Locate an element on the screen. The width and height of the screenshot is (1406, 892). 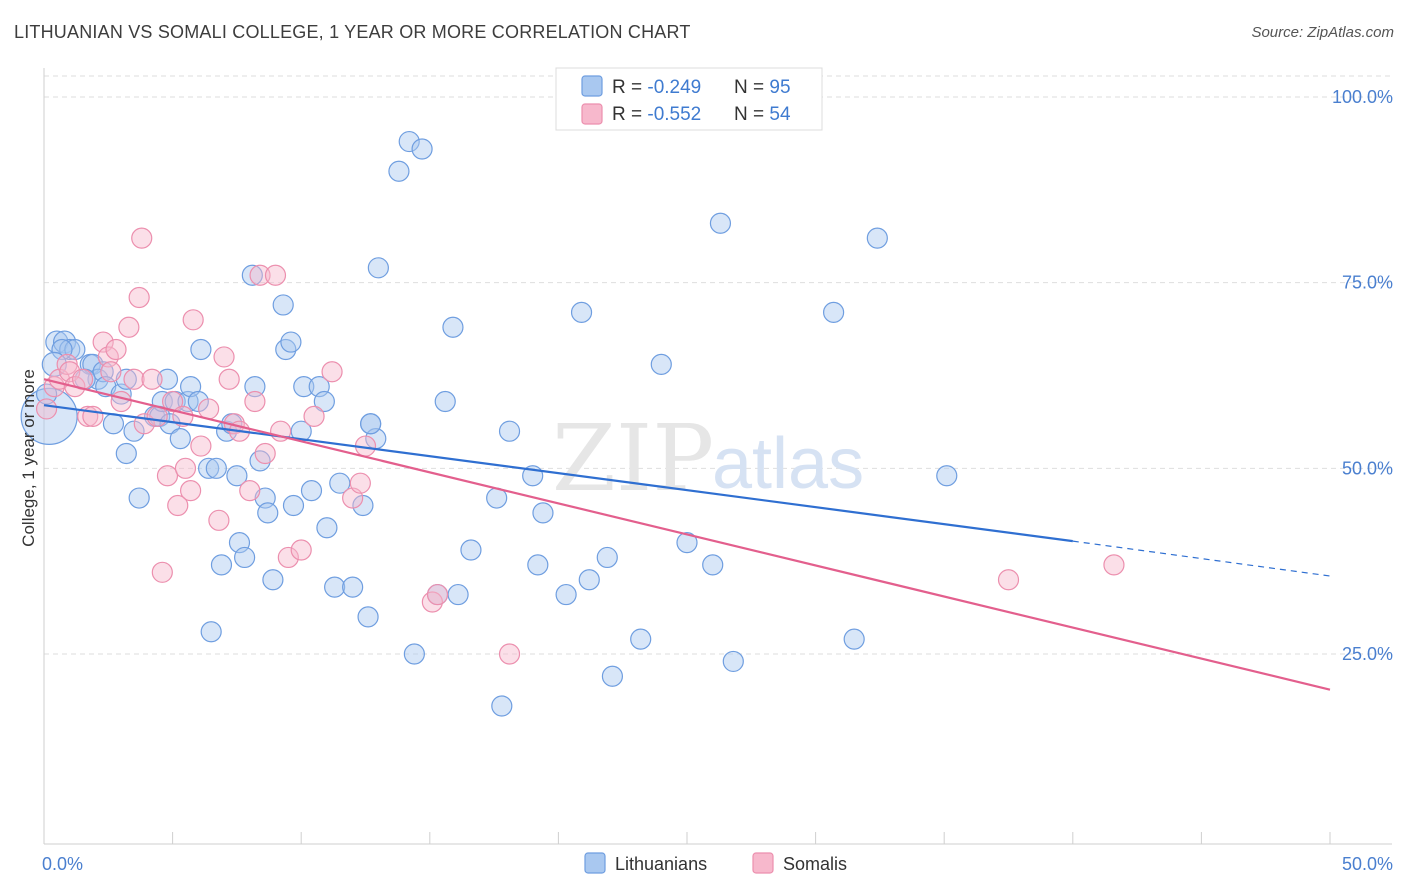
n-value-1: 95 is located at coordinates (779, 87).